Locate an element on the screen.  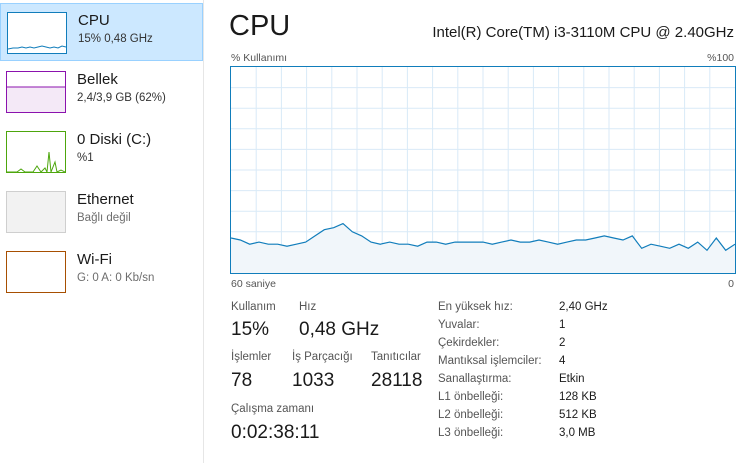
detail-value: 2 is located at coordinates (562, 343).